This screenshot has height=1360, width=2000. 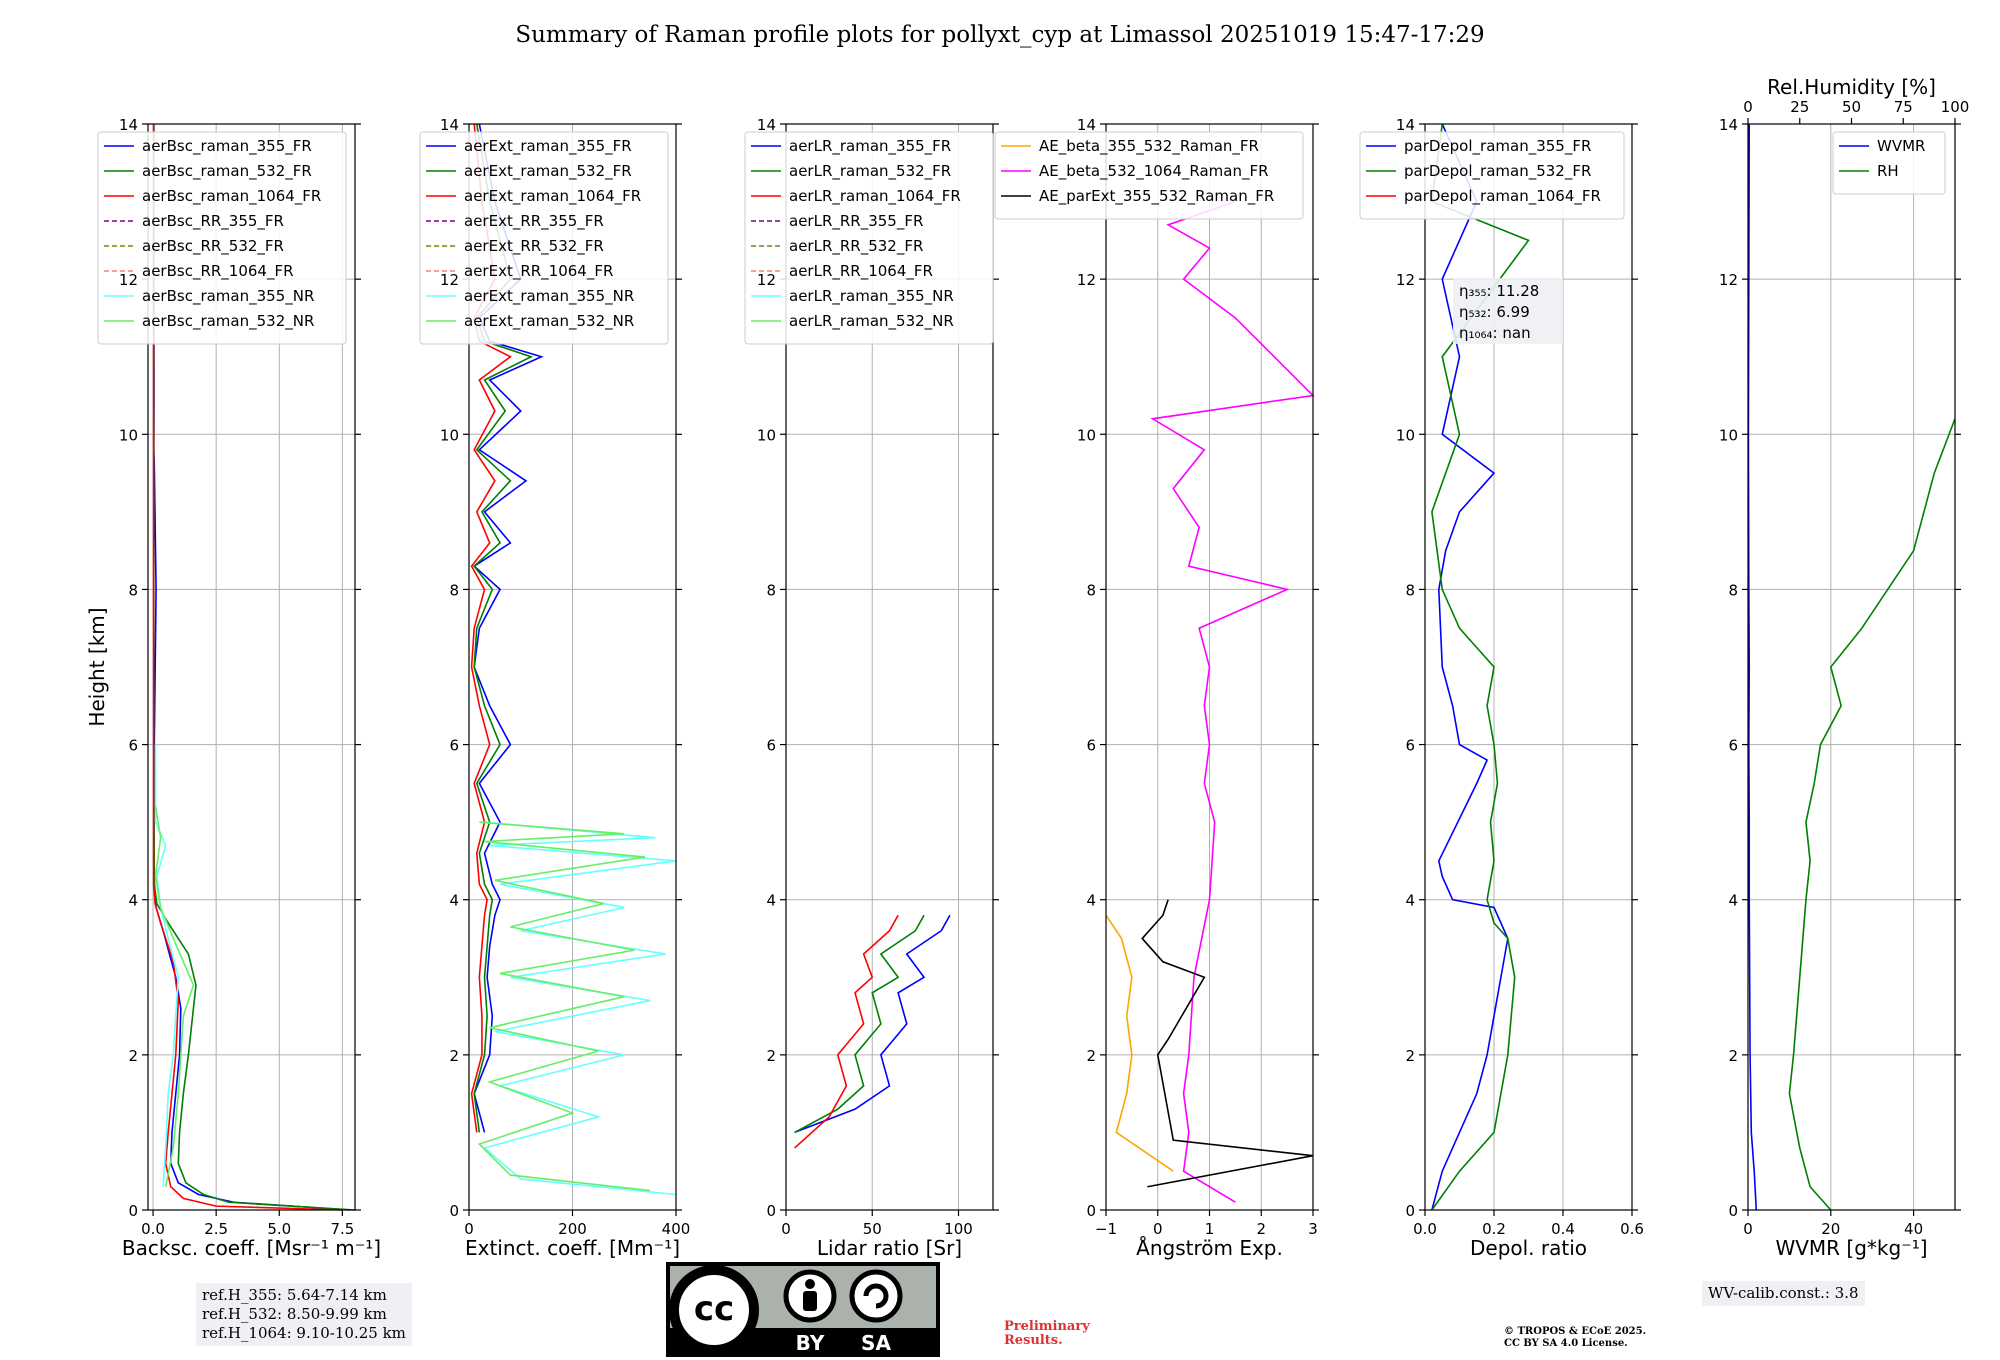 What do you see at coordinates (1872, 814) in the screenshot?
I see `series-line-RH` at bounding box center [1872, 814].